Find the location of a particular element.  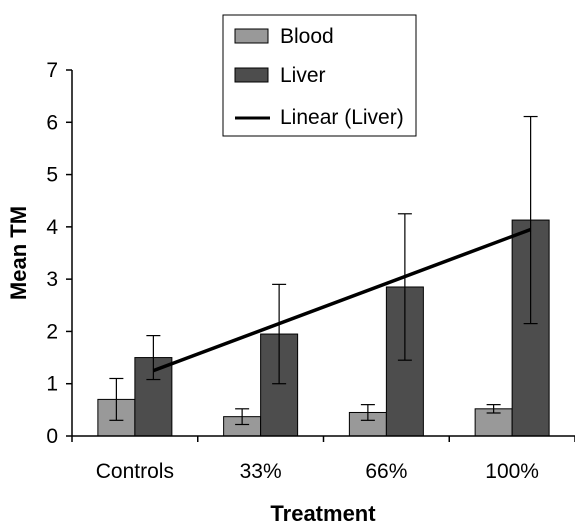

x-tick-label: Controls is located at coordinates (135, 471).